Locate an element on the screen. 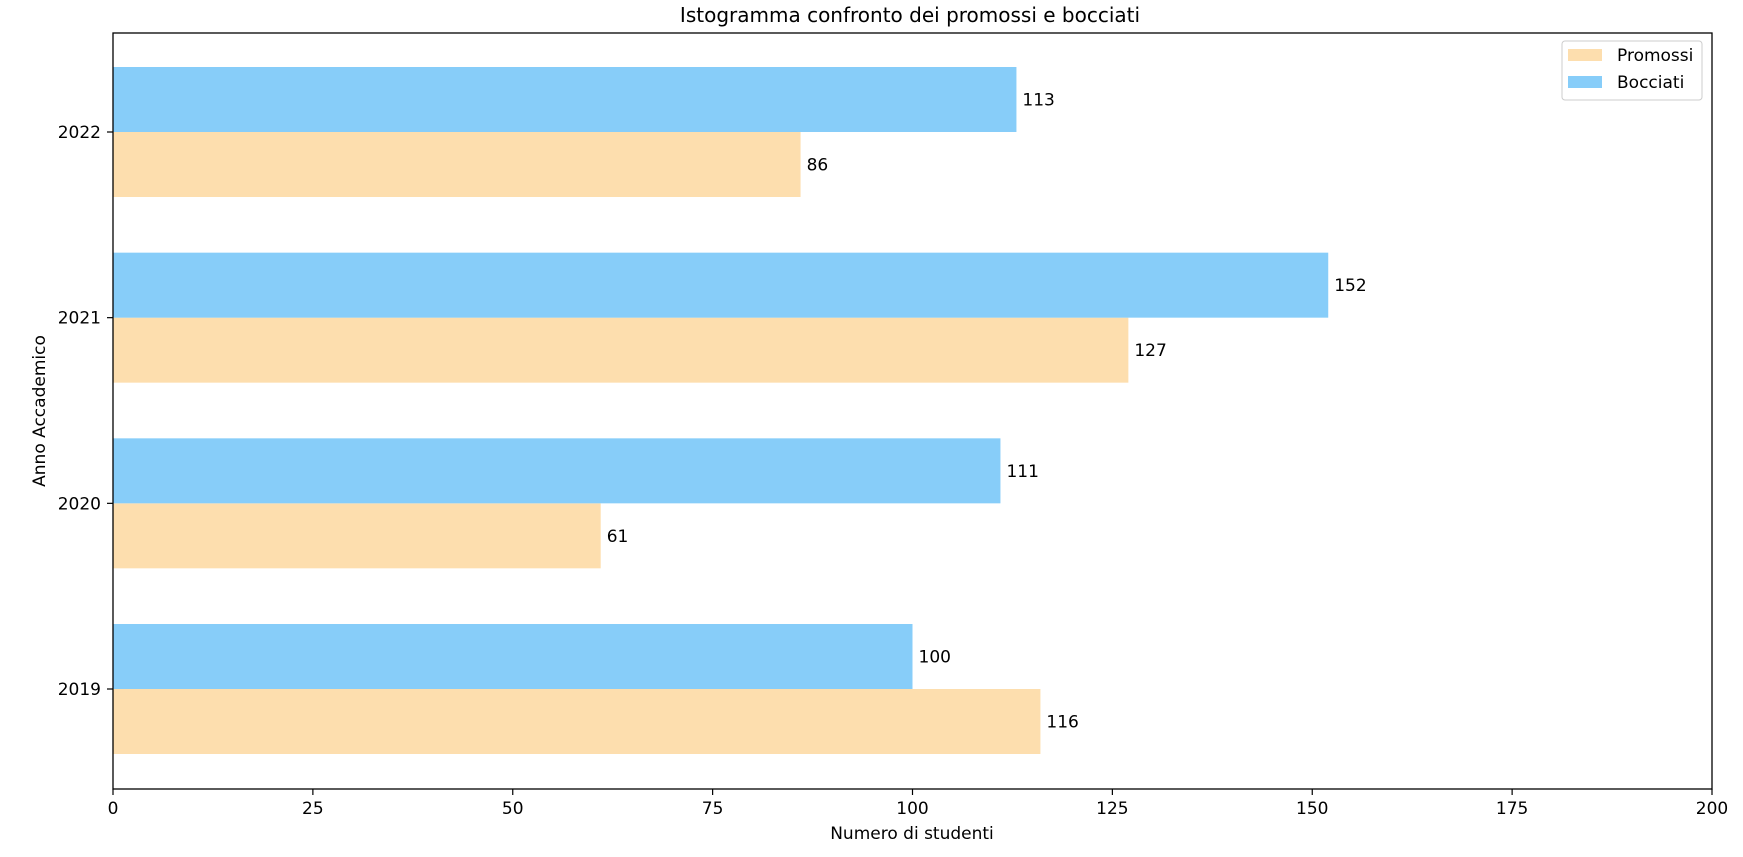 This screenshot has width=1743, height=857. y-tick-label-2021: 2021 is located at coordinates (79, 319).